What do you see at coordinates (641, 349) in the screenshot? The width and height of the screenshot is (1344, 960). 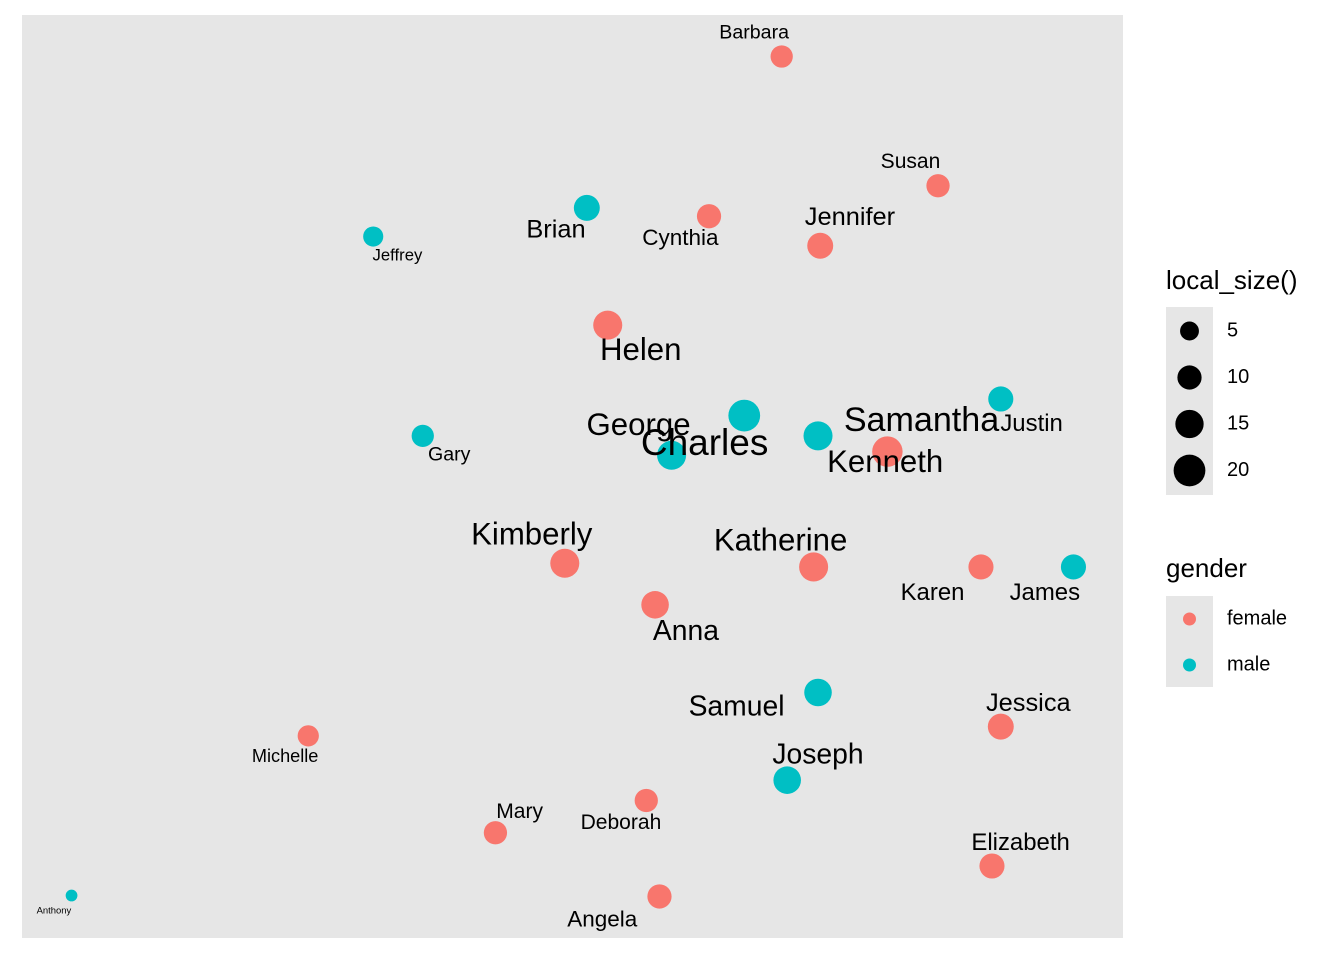 I see `label-helen: Helen` at bounding box center [641, 349].